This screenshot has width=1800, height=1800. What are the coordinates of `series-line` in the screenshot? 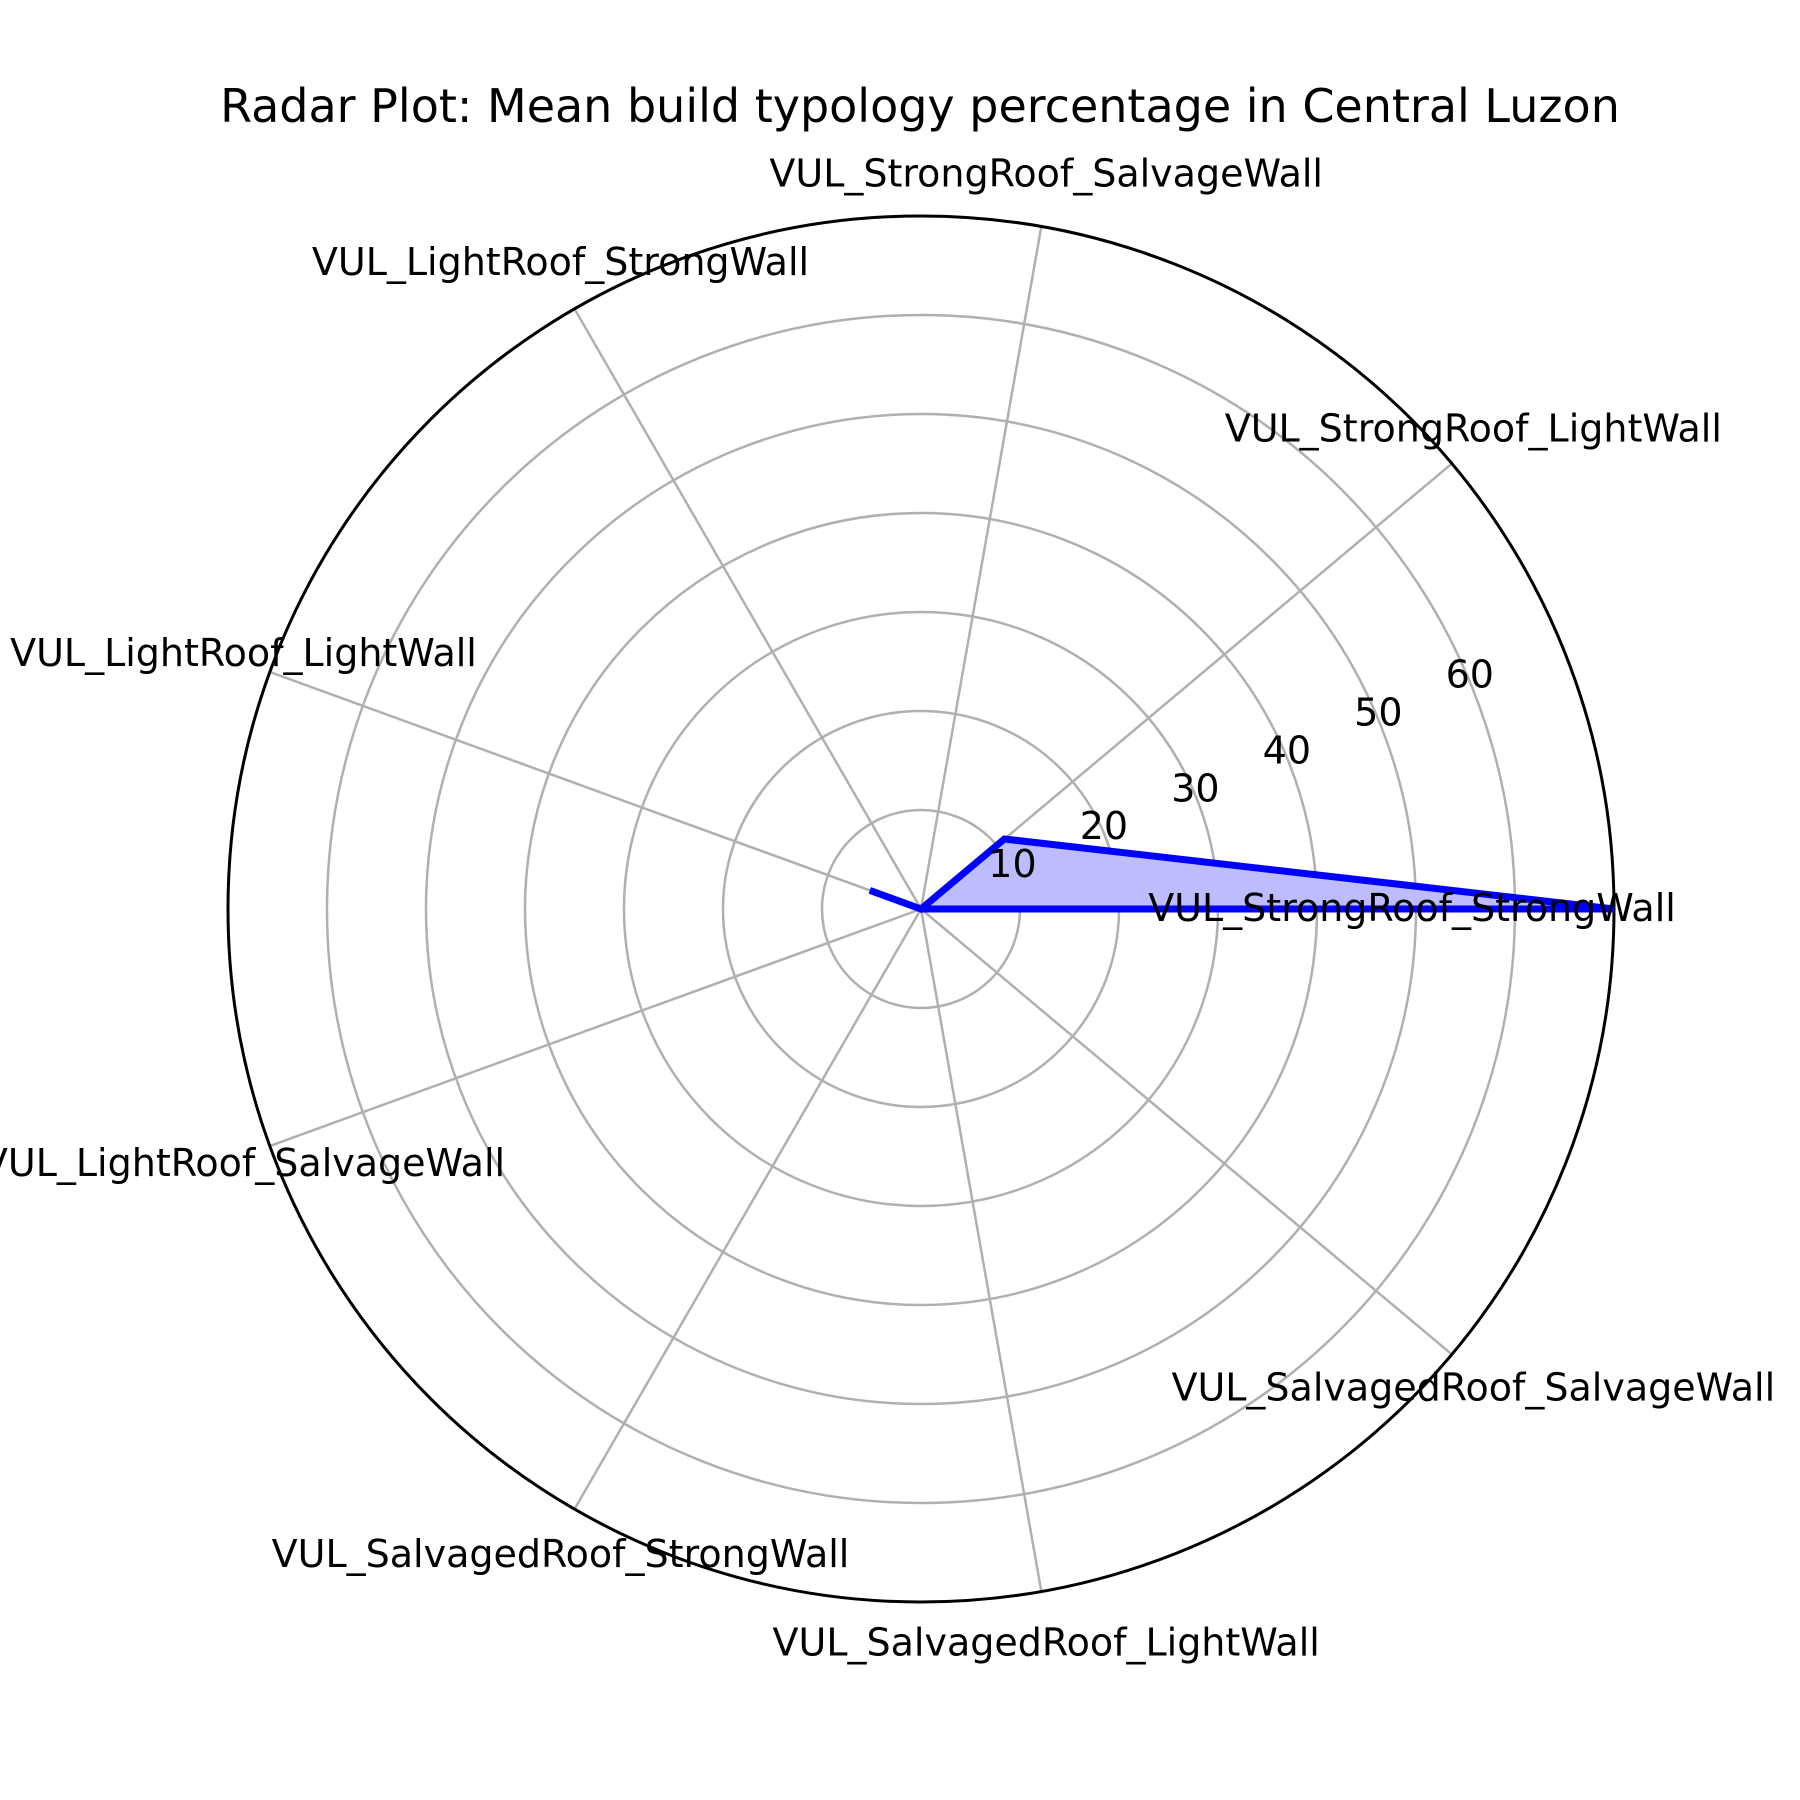 It's located at (1241, 874).